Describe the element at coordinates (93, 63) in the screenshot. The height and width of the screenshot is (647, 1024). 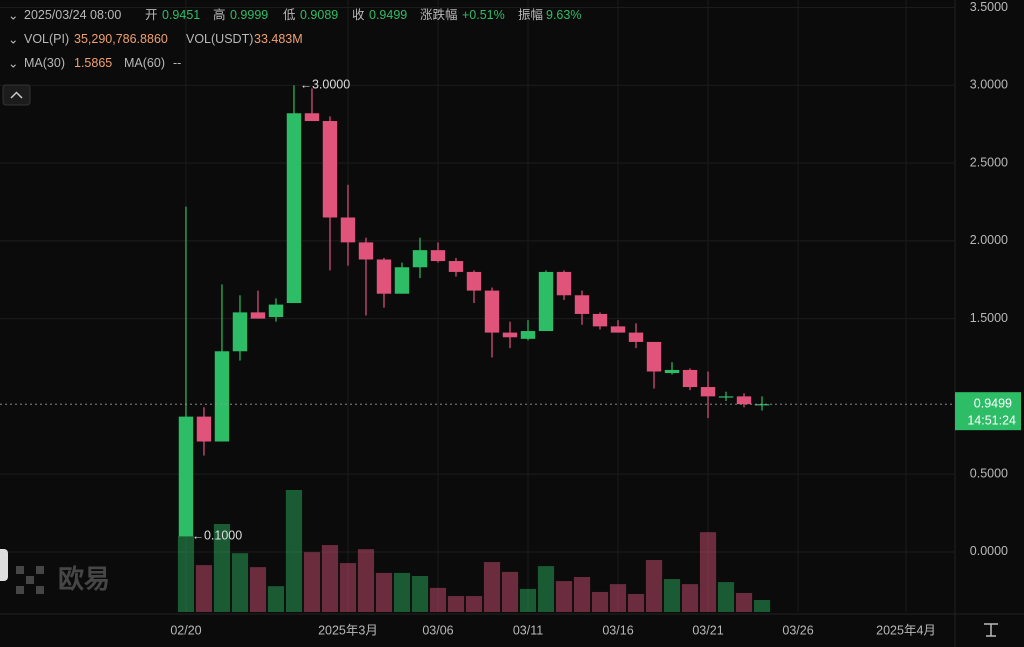
I see `ma30-value: 1.5865` at that location.